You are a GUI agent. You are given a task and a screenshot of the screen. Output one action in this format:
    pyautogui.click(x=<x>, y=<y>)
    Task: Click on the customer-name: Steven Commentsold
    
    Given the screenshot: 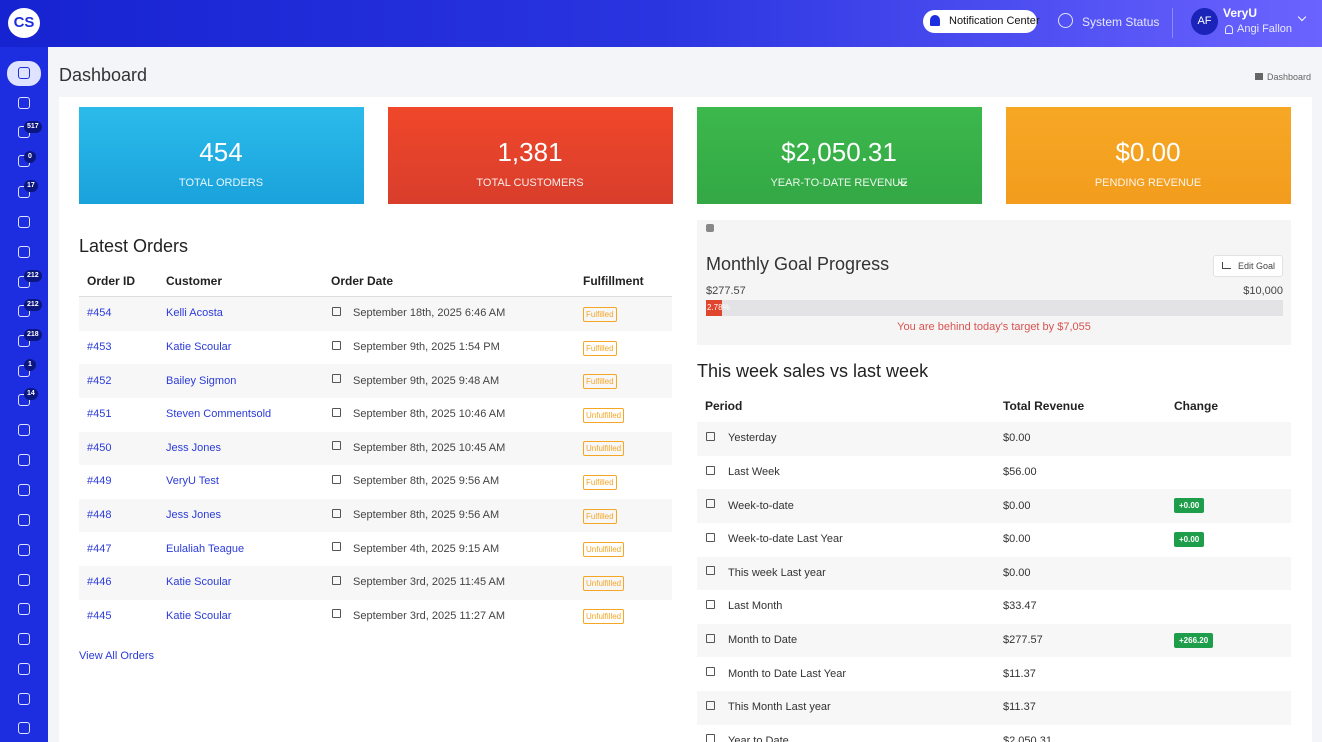 What is the action you would take?
    pyautogui.click(x=219, y=414)
    